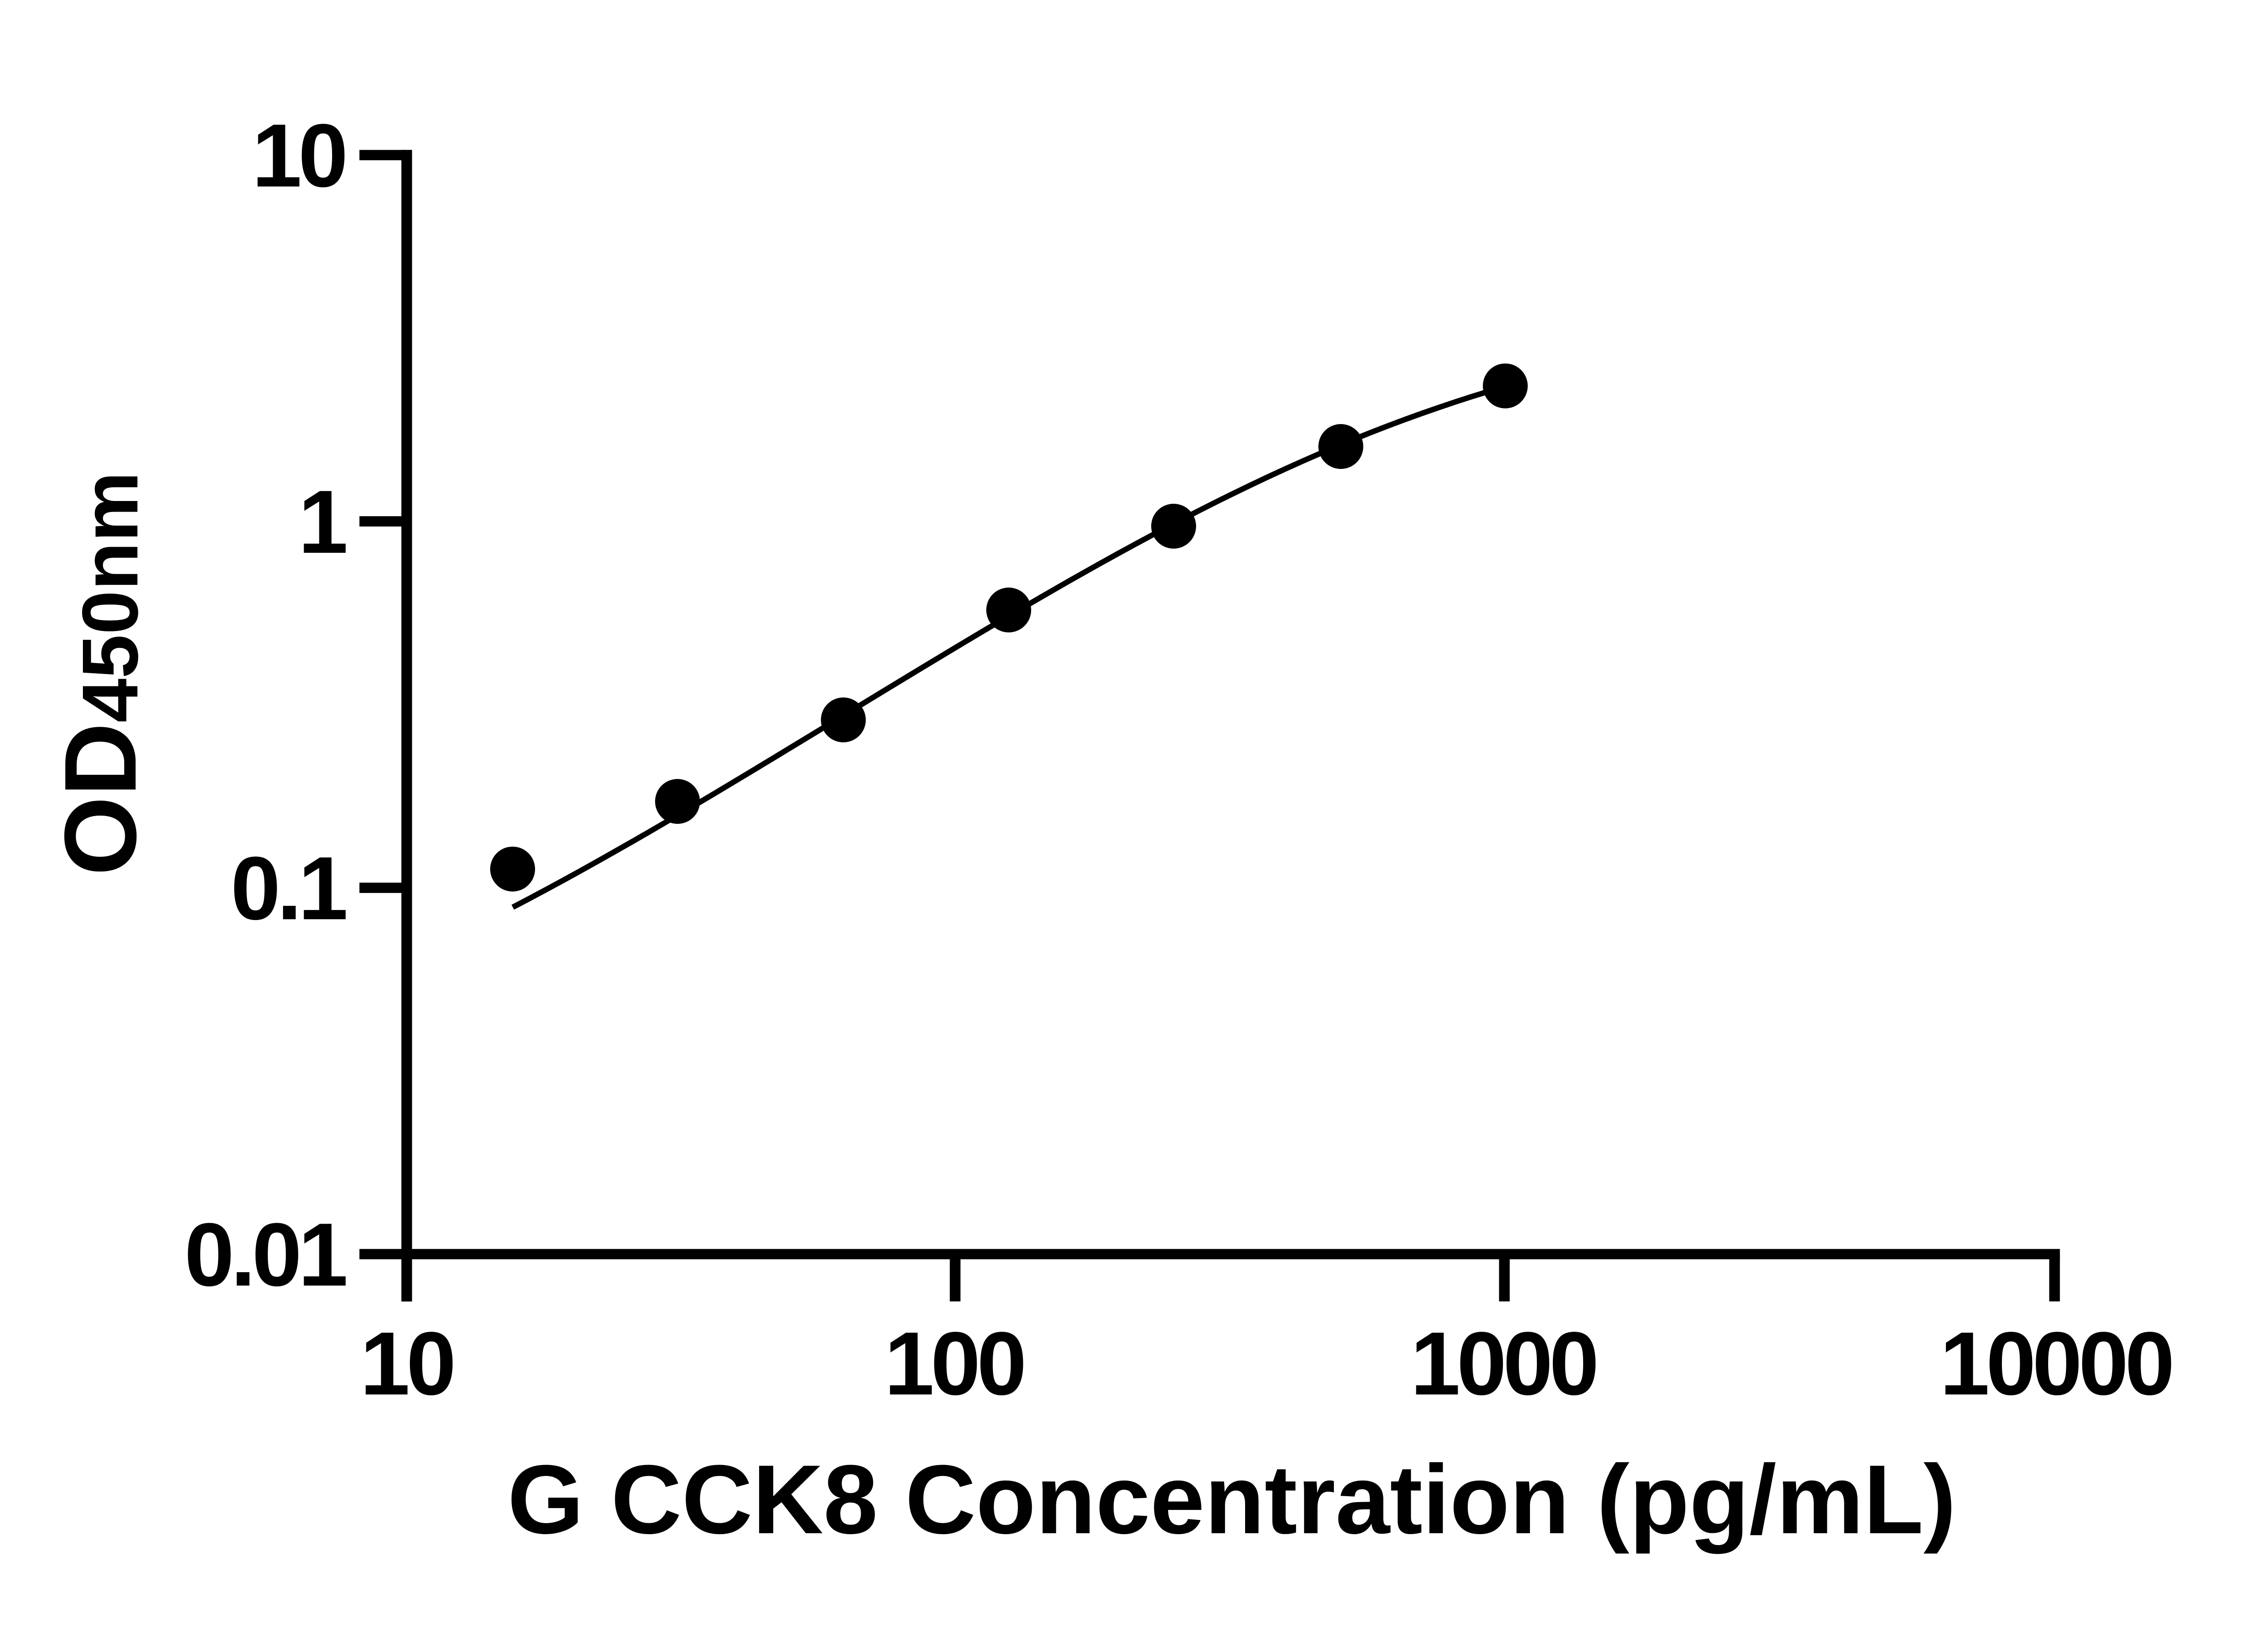  I want to click on svg-text: 1, so click(322, 522).